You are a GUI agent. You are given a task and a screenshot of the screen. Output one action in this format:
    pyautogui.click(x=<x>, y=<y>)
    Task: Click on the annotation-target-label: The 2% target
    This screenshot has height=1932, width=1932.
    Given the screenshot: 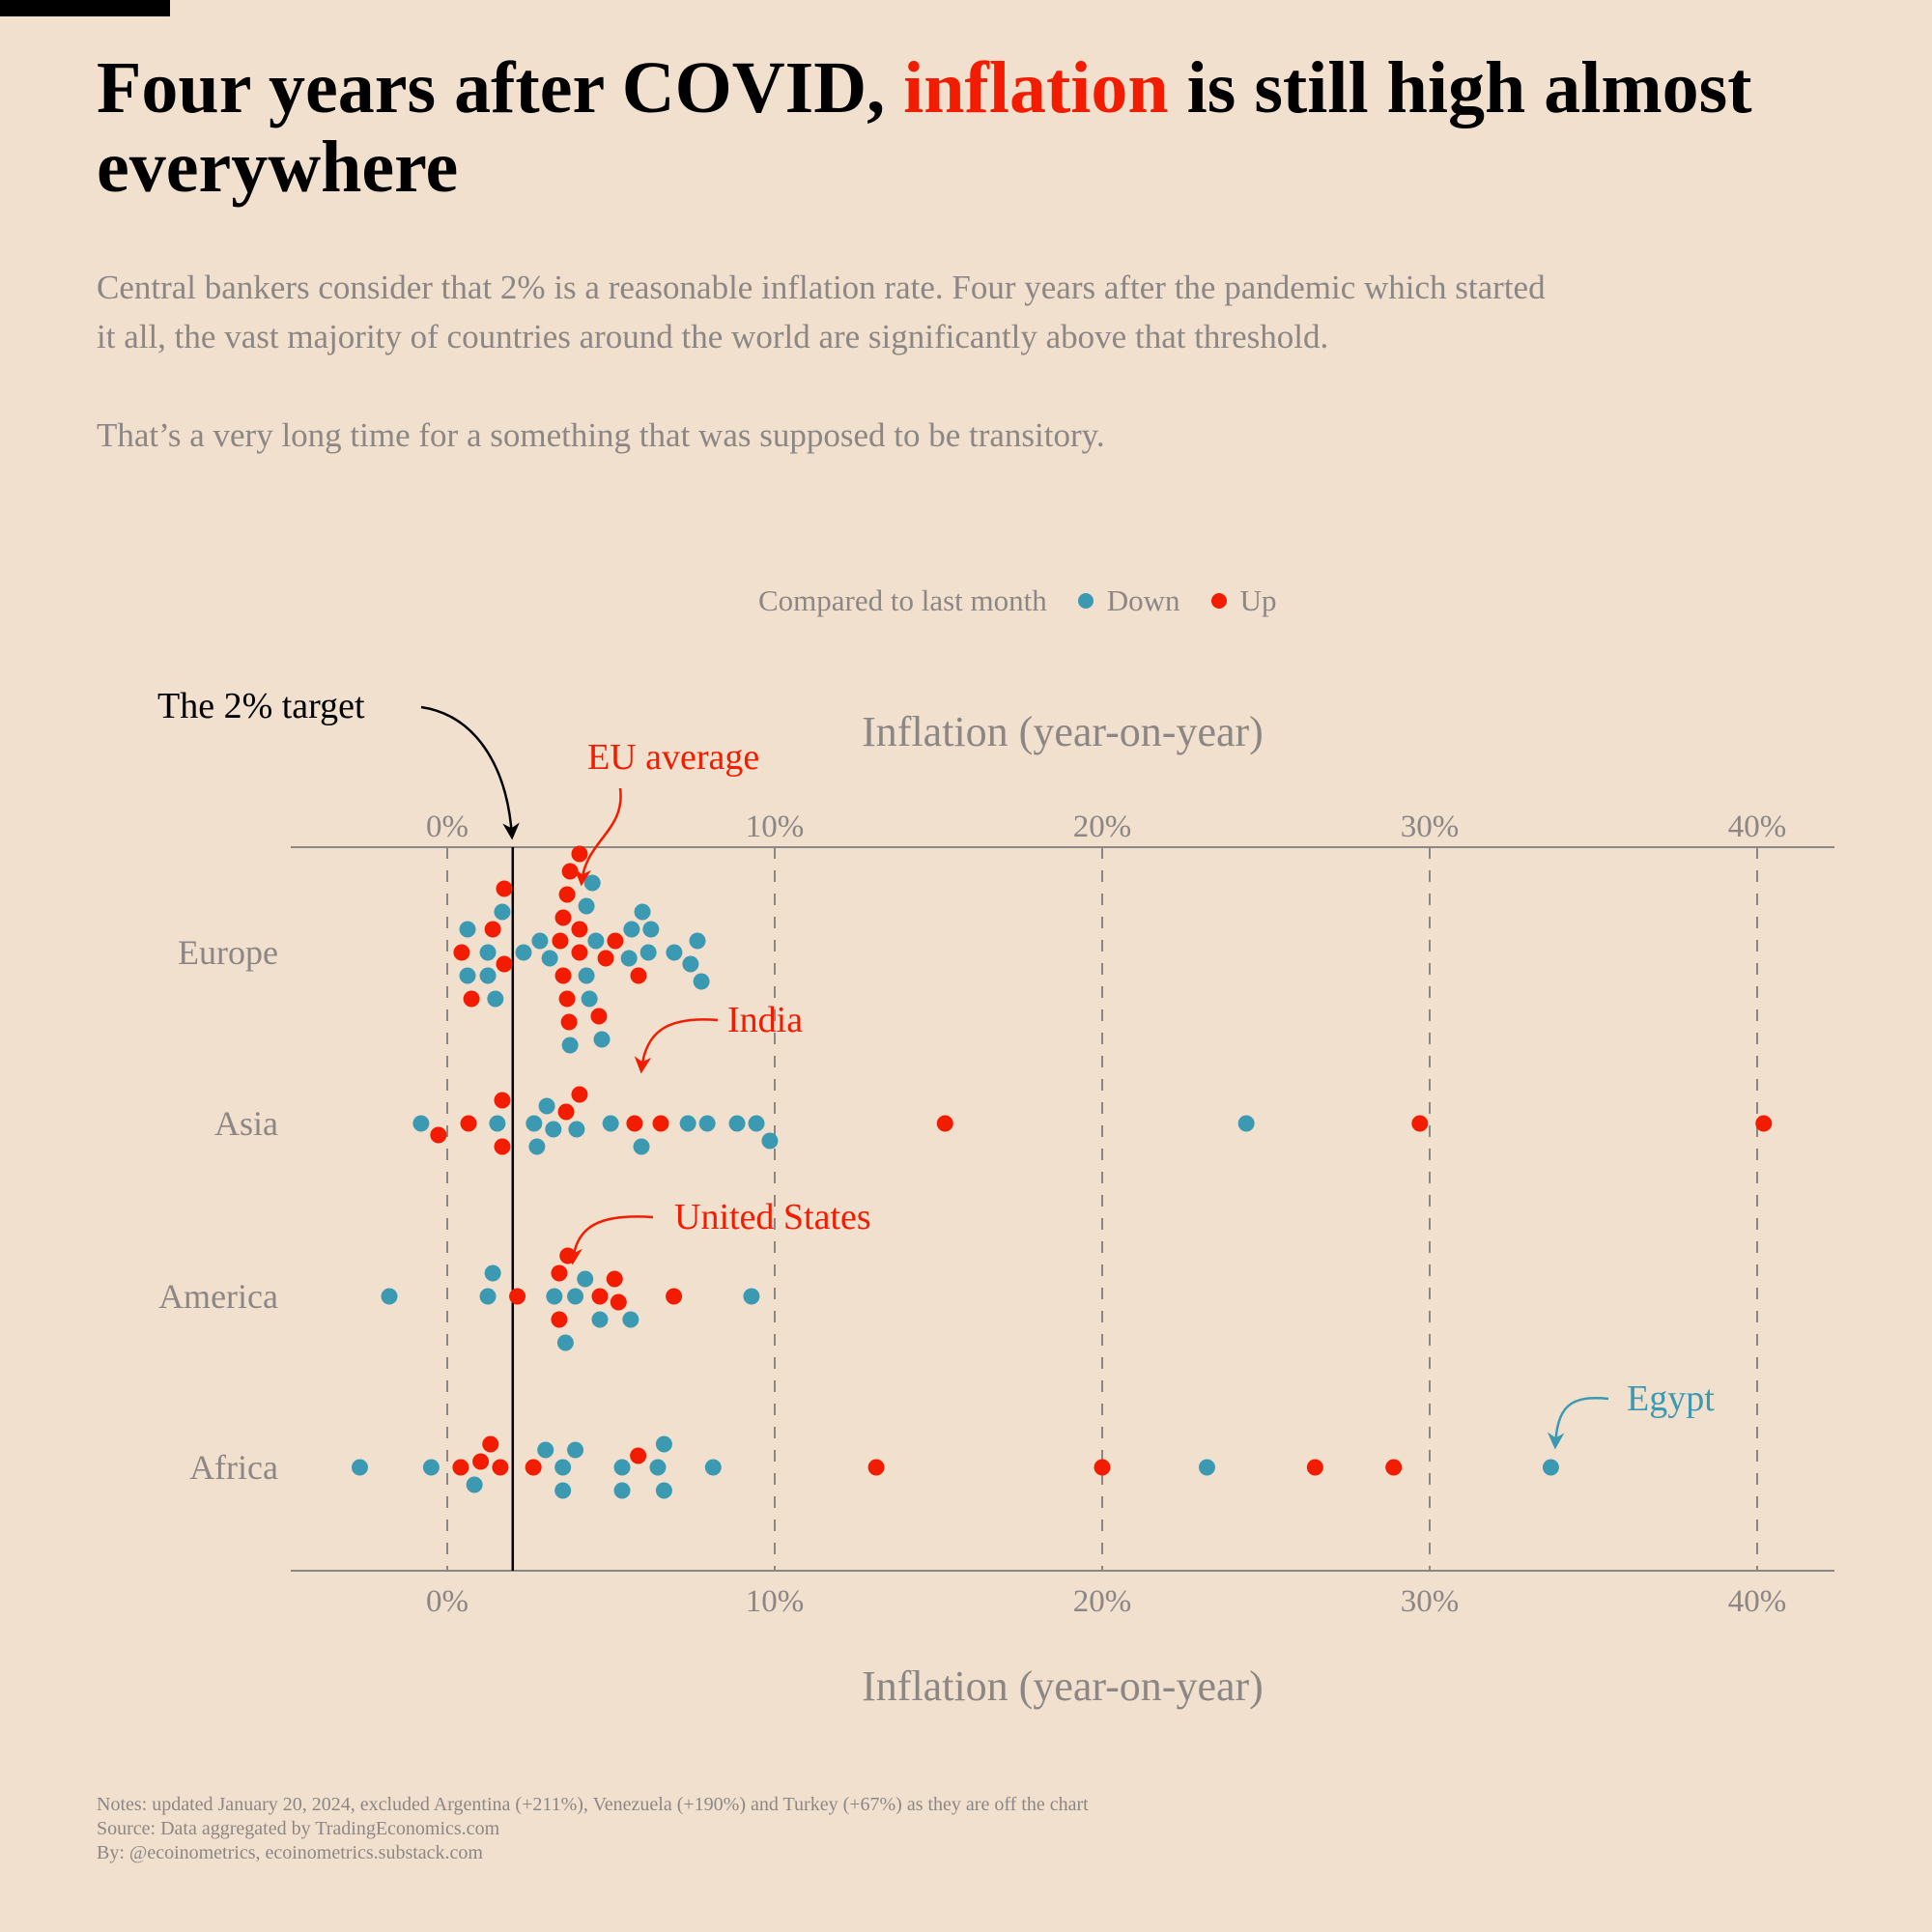 What is the action you would take?
    pyautogui.click(x=261, y=706)
    